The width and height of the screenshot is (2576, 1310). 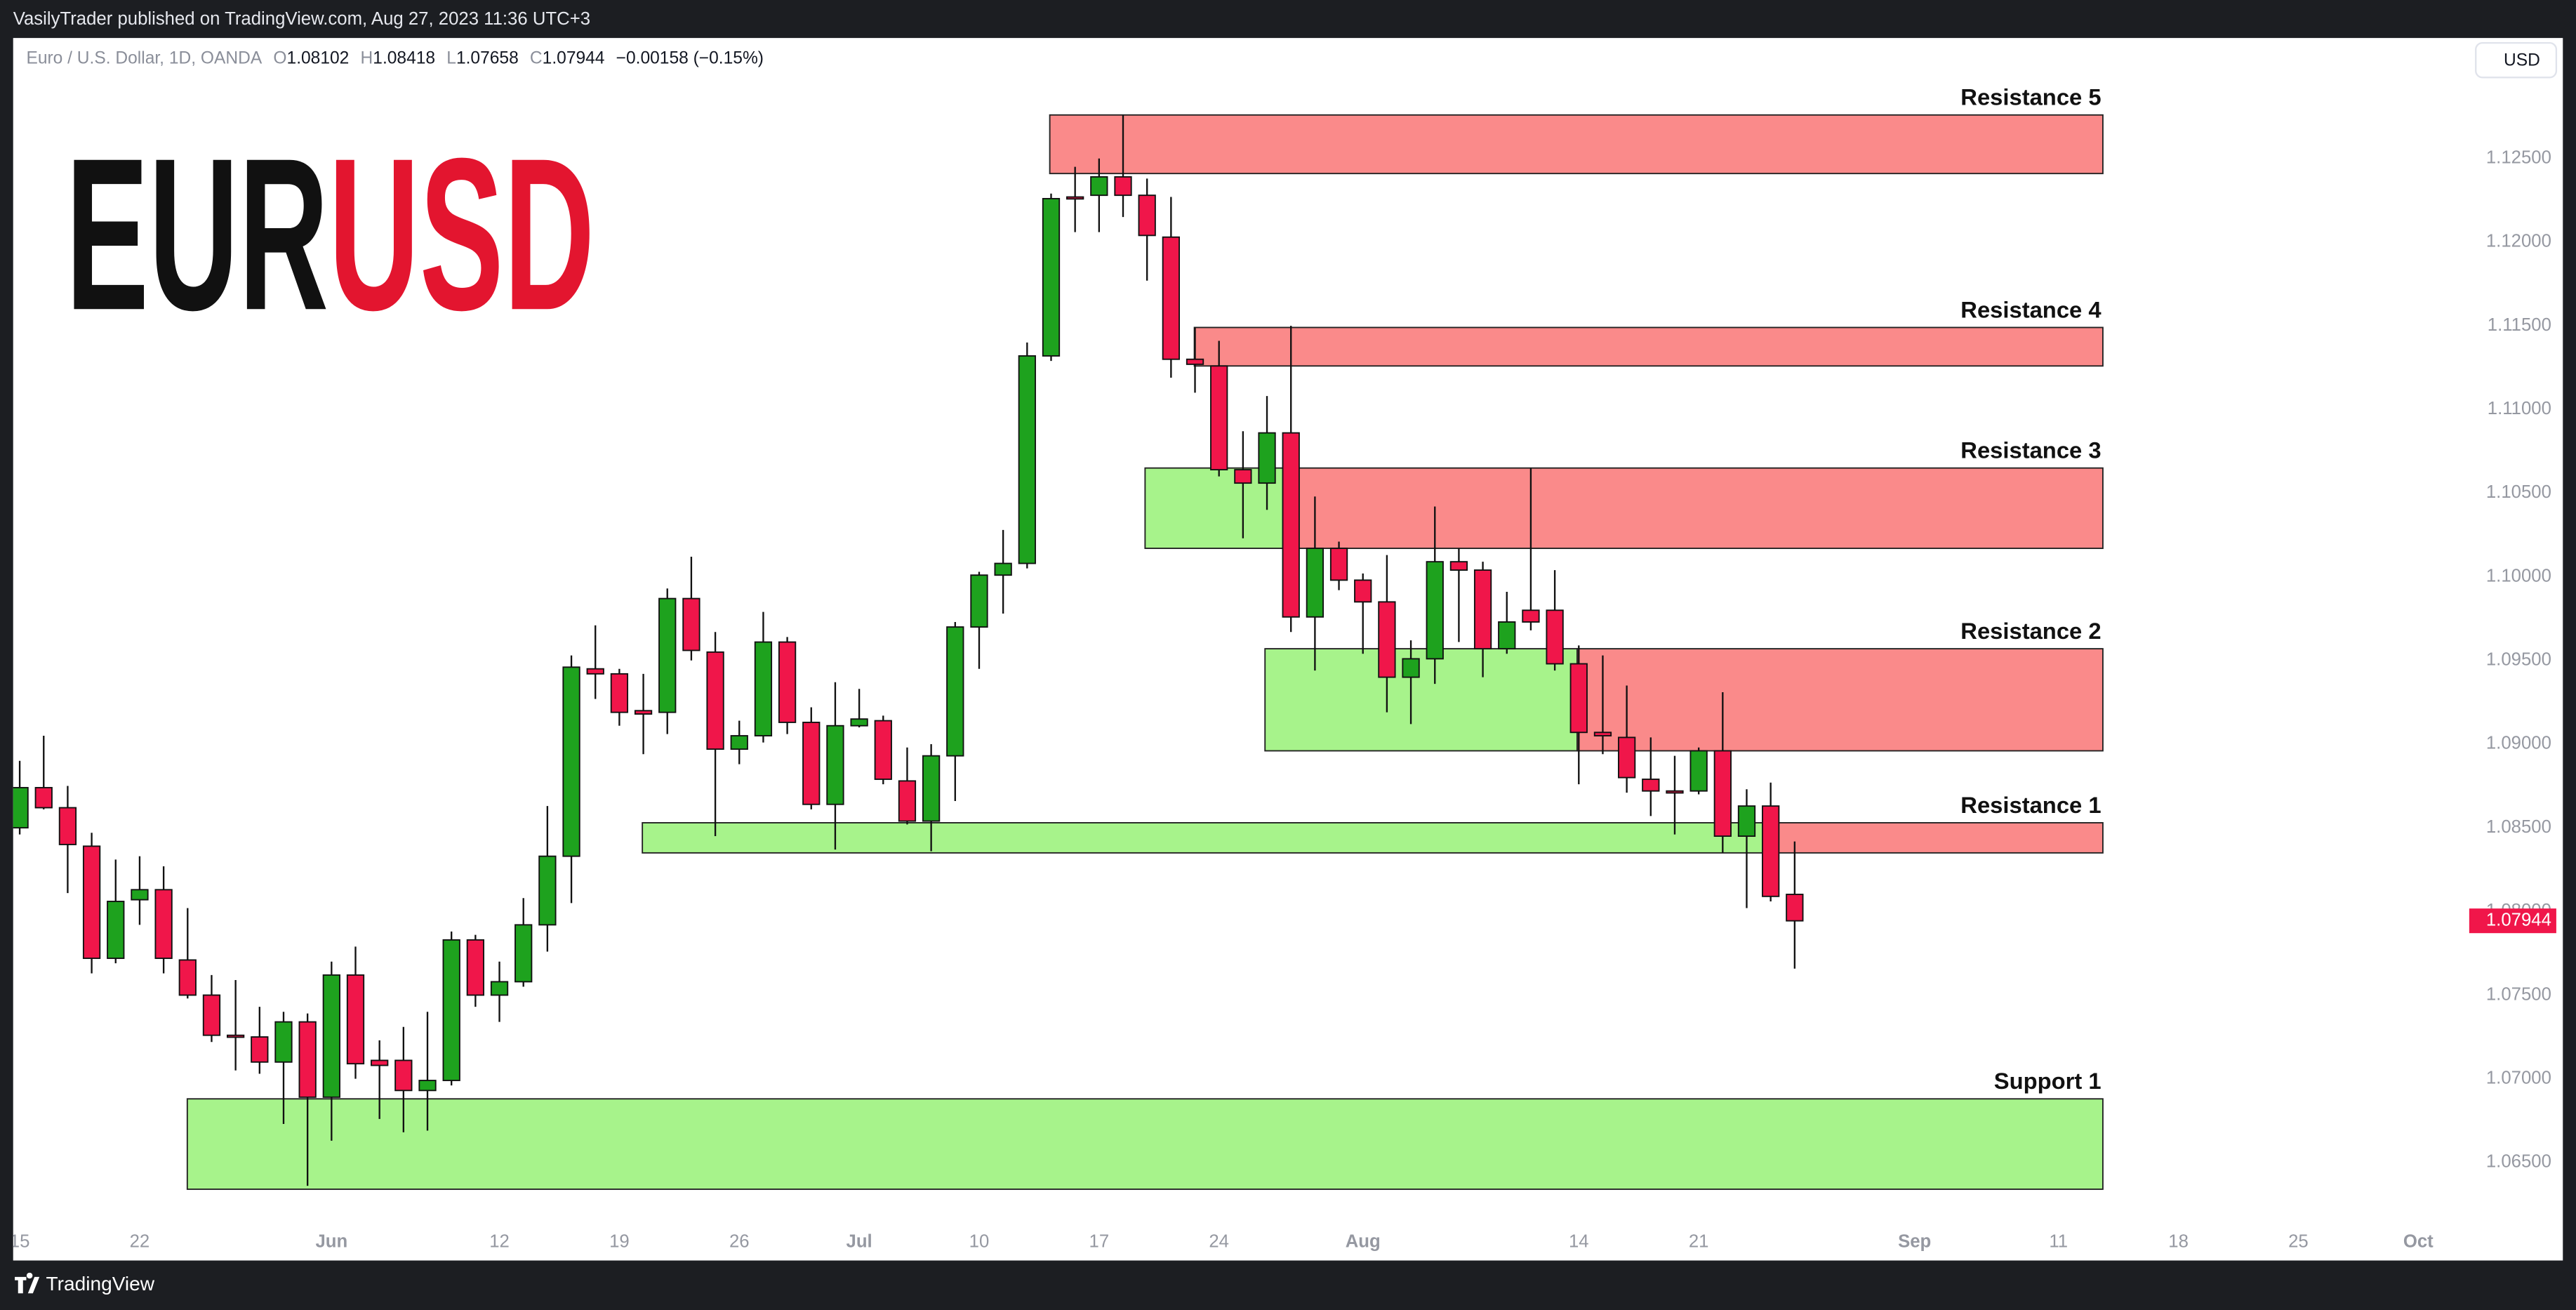 What do you see at coordinates (101, 1284) in the screenshot?
I see `footer-brand: TradingView` at bounding box center [101, 1284].